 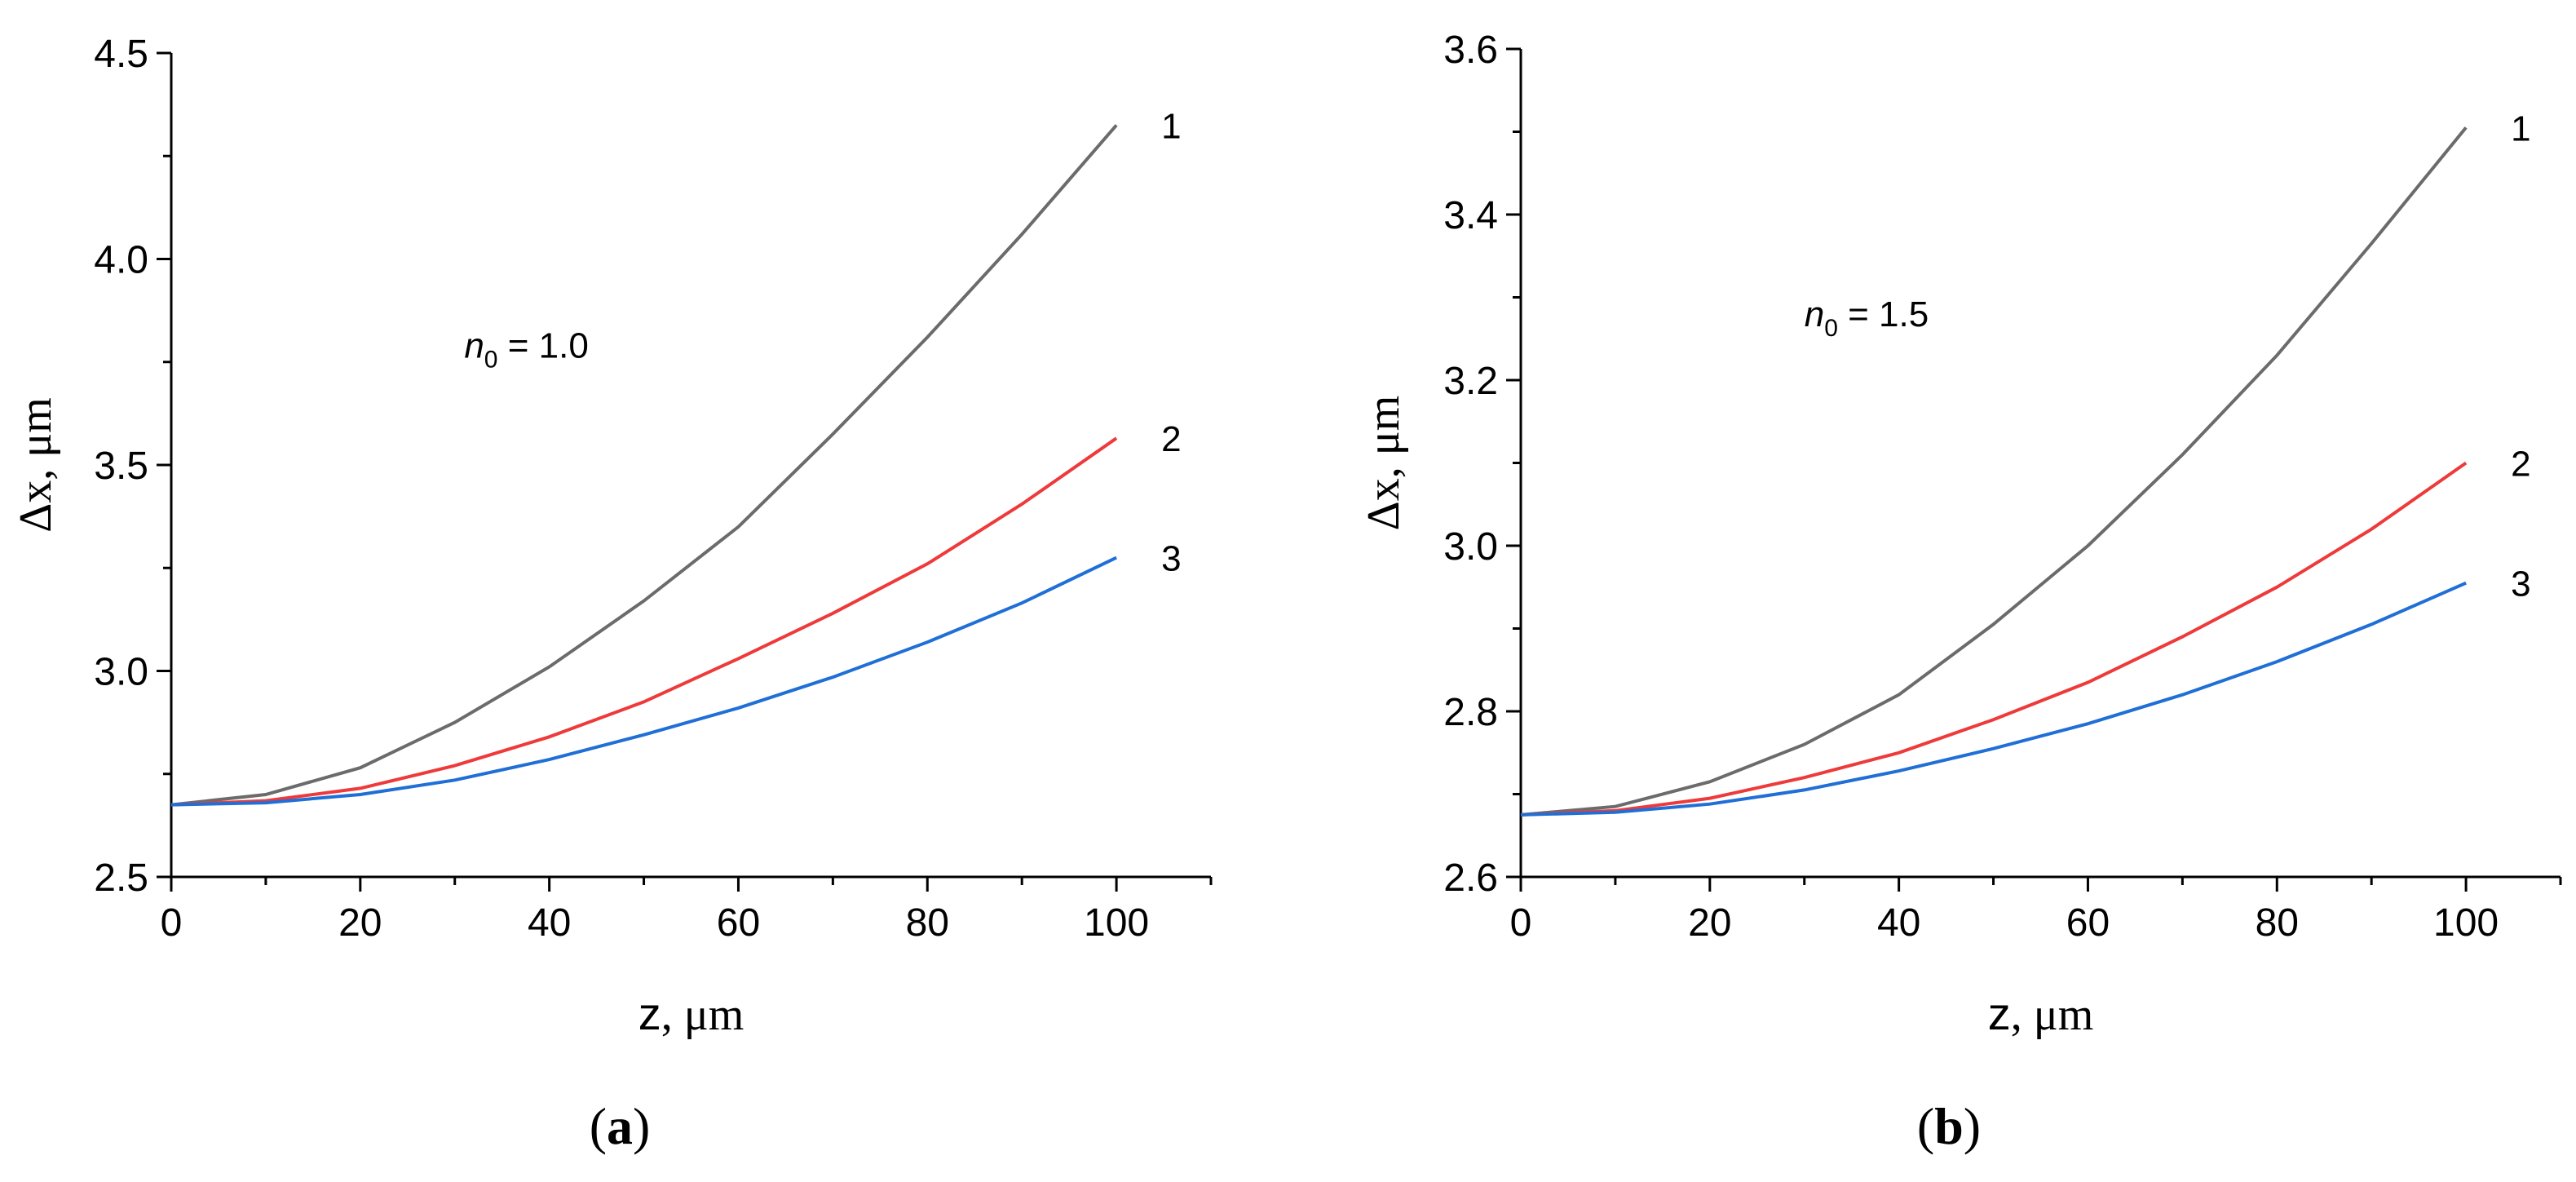 I want to click on panel-caption-b: (b), so click(x=1949, y=1126).